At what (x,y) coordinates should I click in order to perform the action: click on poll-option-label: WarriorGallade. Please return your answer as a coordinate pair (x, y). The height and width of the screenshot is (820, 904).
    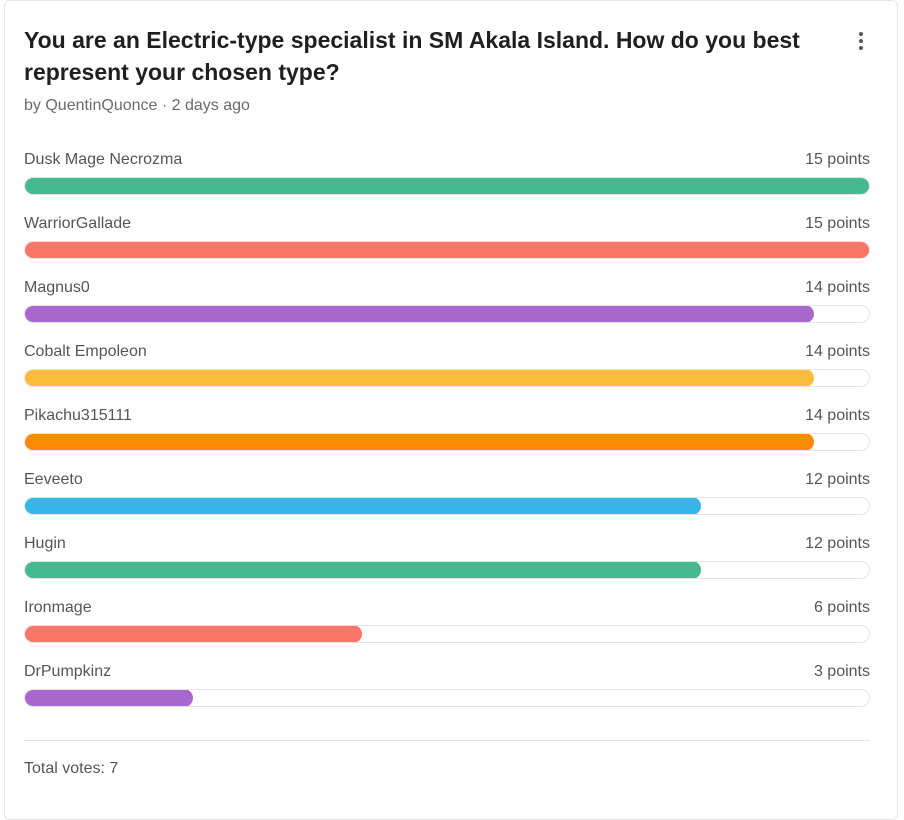
    Looking at the image, I should click on (77, 223).